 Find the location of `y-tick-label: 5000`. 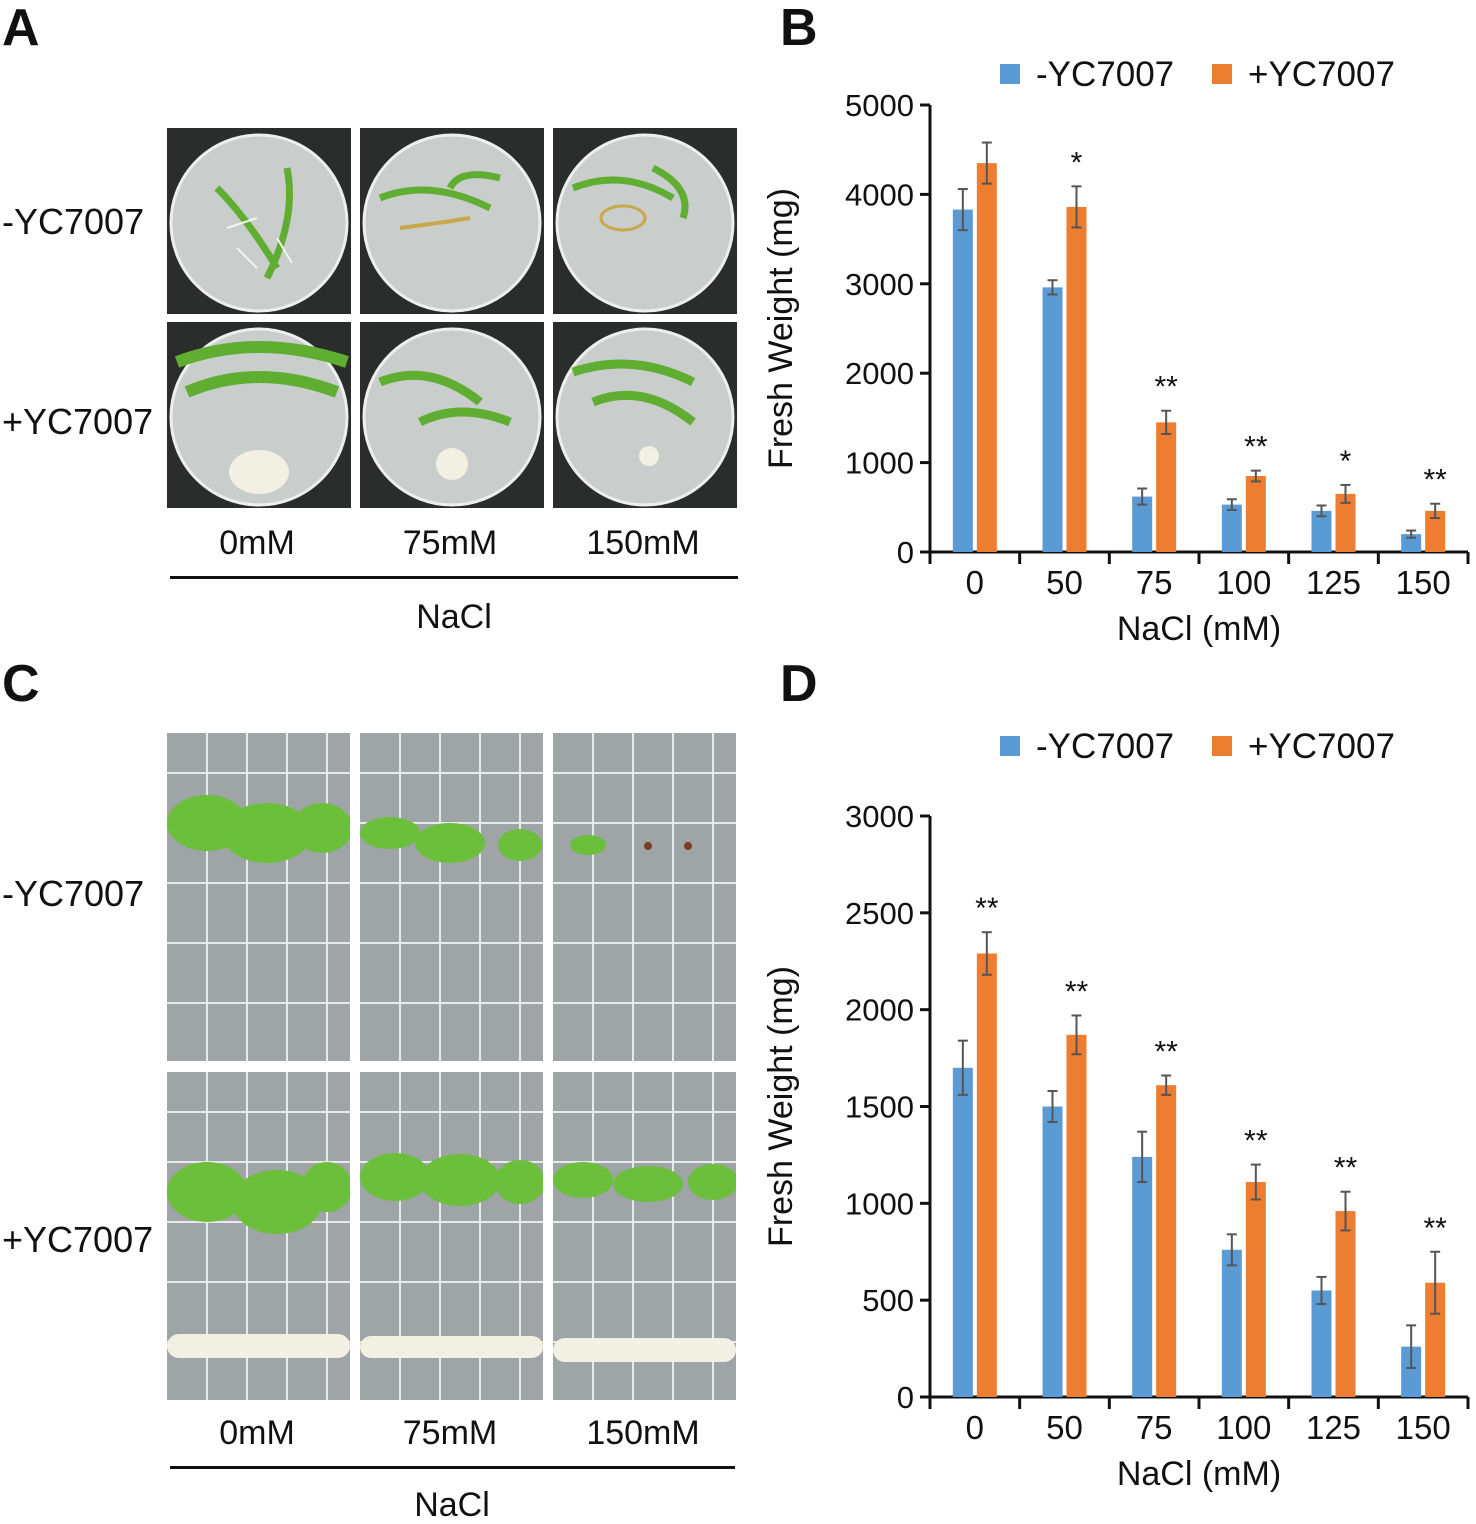

y-tick-label: 5000 is located at coordinates (879, 105).